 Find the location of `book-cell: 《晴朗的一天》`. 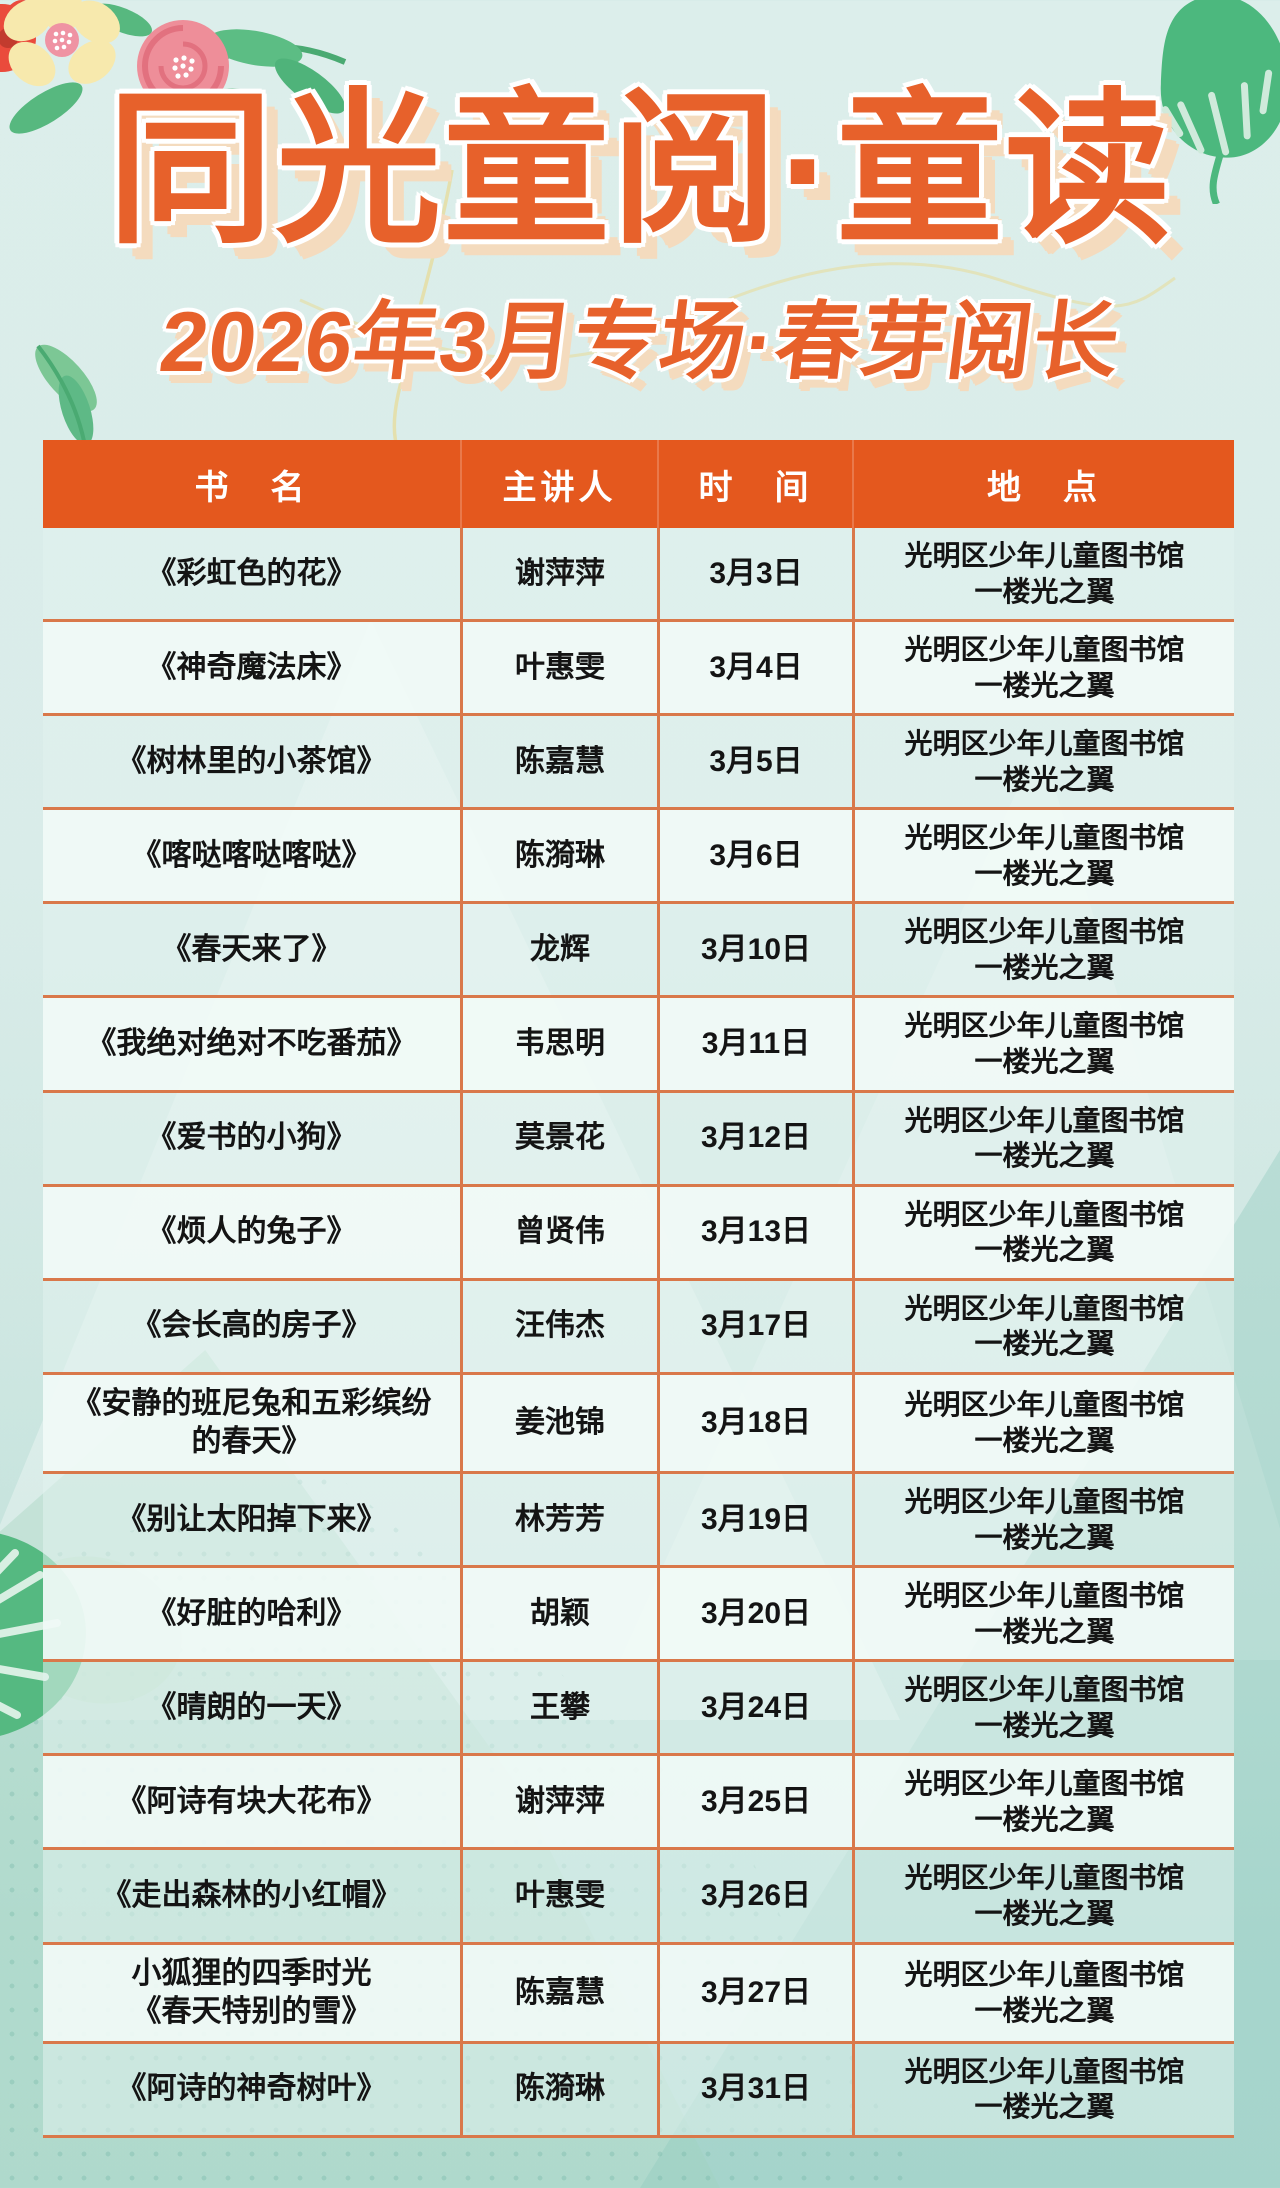

book-cell: 《晴朗的一天》 is located at coordinates (251, 1708).